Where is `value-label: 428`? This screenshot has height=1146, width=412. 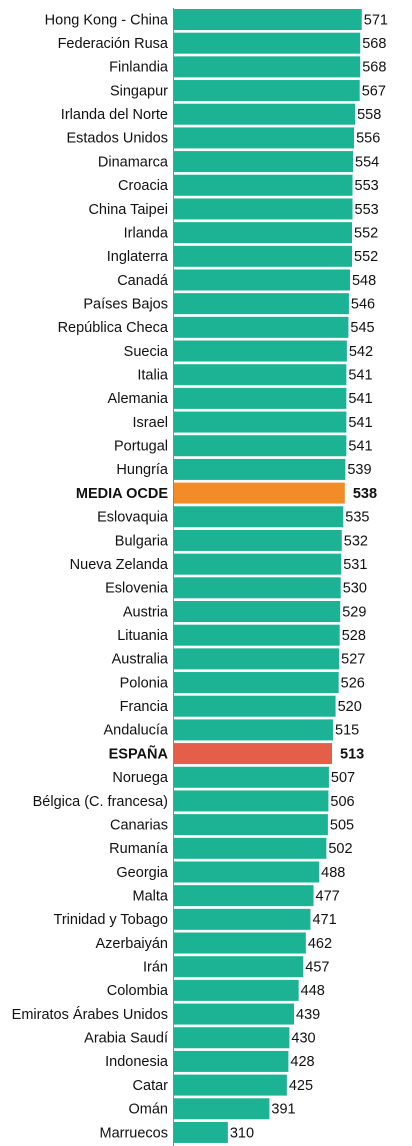 value-label: 428 is located at coordinates (302, 1062).